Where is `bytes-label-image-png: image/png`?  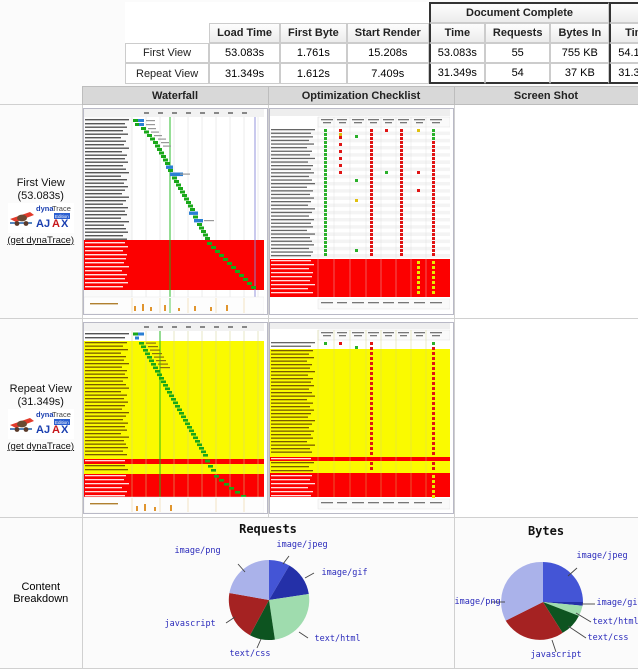
bytes-label-image-png: image/png is located at coordinates (478, 602).